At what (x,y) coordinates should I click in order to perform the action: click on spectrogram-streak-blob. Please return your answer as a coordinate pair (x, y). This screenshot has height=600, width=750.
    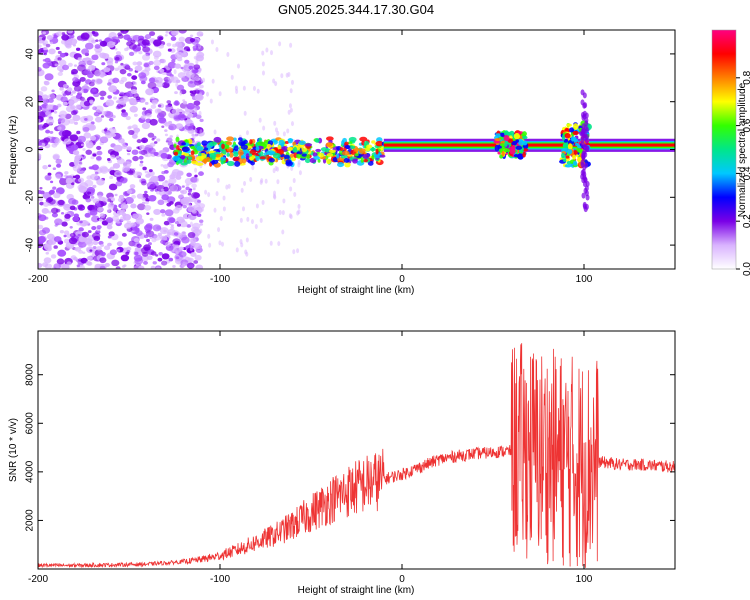
    Looking at the image, I should click on (584, 206).